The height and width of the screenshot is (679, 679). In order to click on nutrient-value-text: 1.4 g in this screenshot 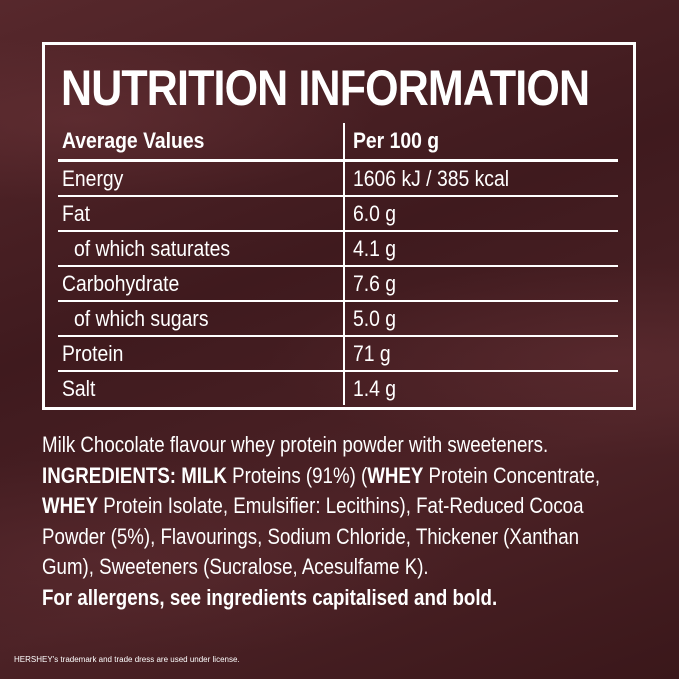, I will do `click(374, 388)`.